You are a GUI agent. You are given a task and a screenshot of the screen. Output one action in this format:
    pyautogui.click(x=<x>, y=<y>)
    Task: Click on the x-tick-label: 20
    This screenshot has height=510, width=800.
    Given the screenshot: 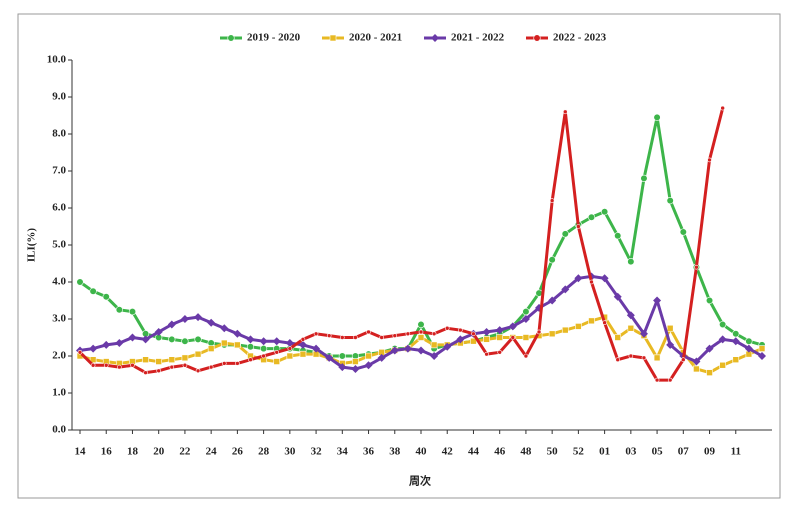 What is the action you would take?
    pyautogui.click(x=159, y=452)
    